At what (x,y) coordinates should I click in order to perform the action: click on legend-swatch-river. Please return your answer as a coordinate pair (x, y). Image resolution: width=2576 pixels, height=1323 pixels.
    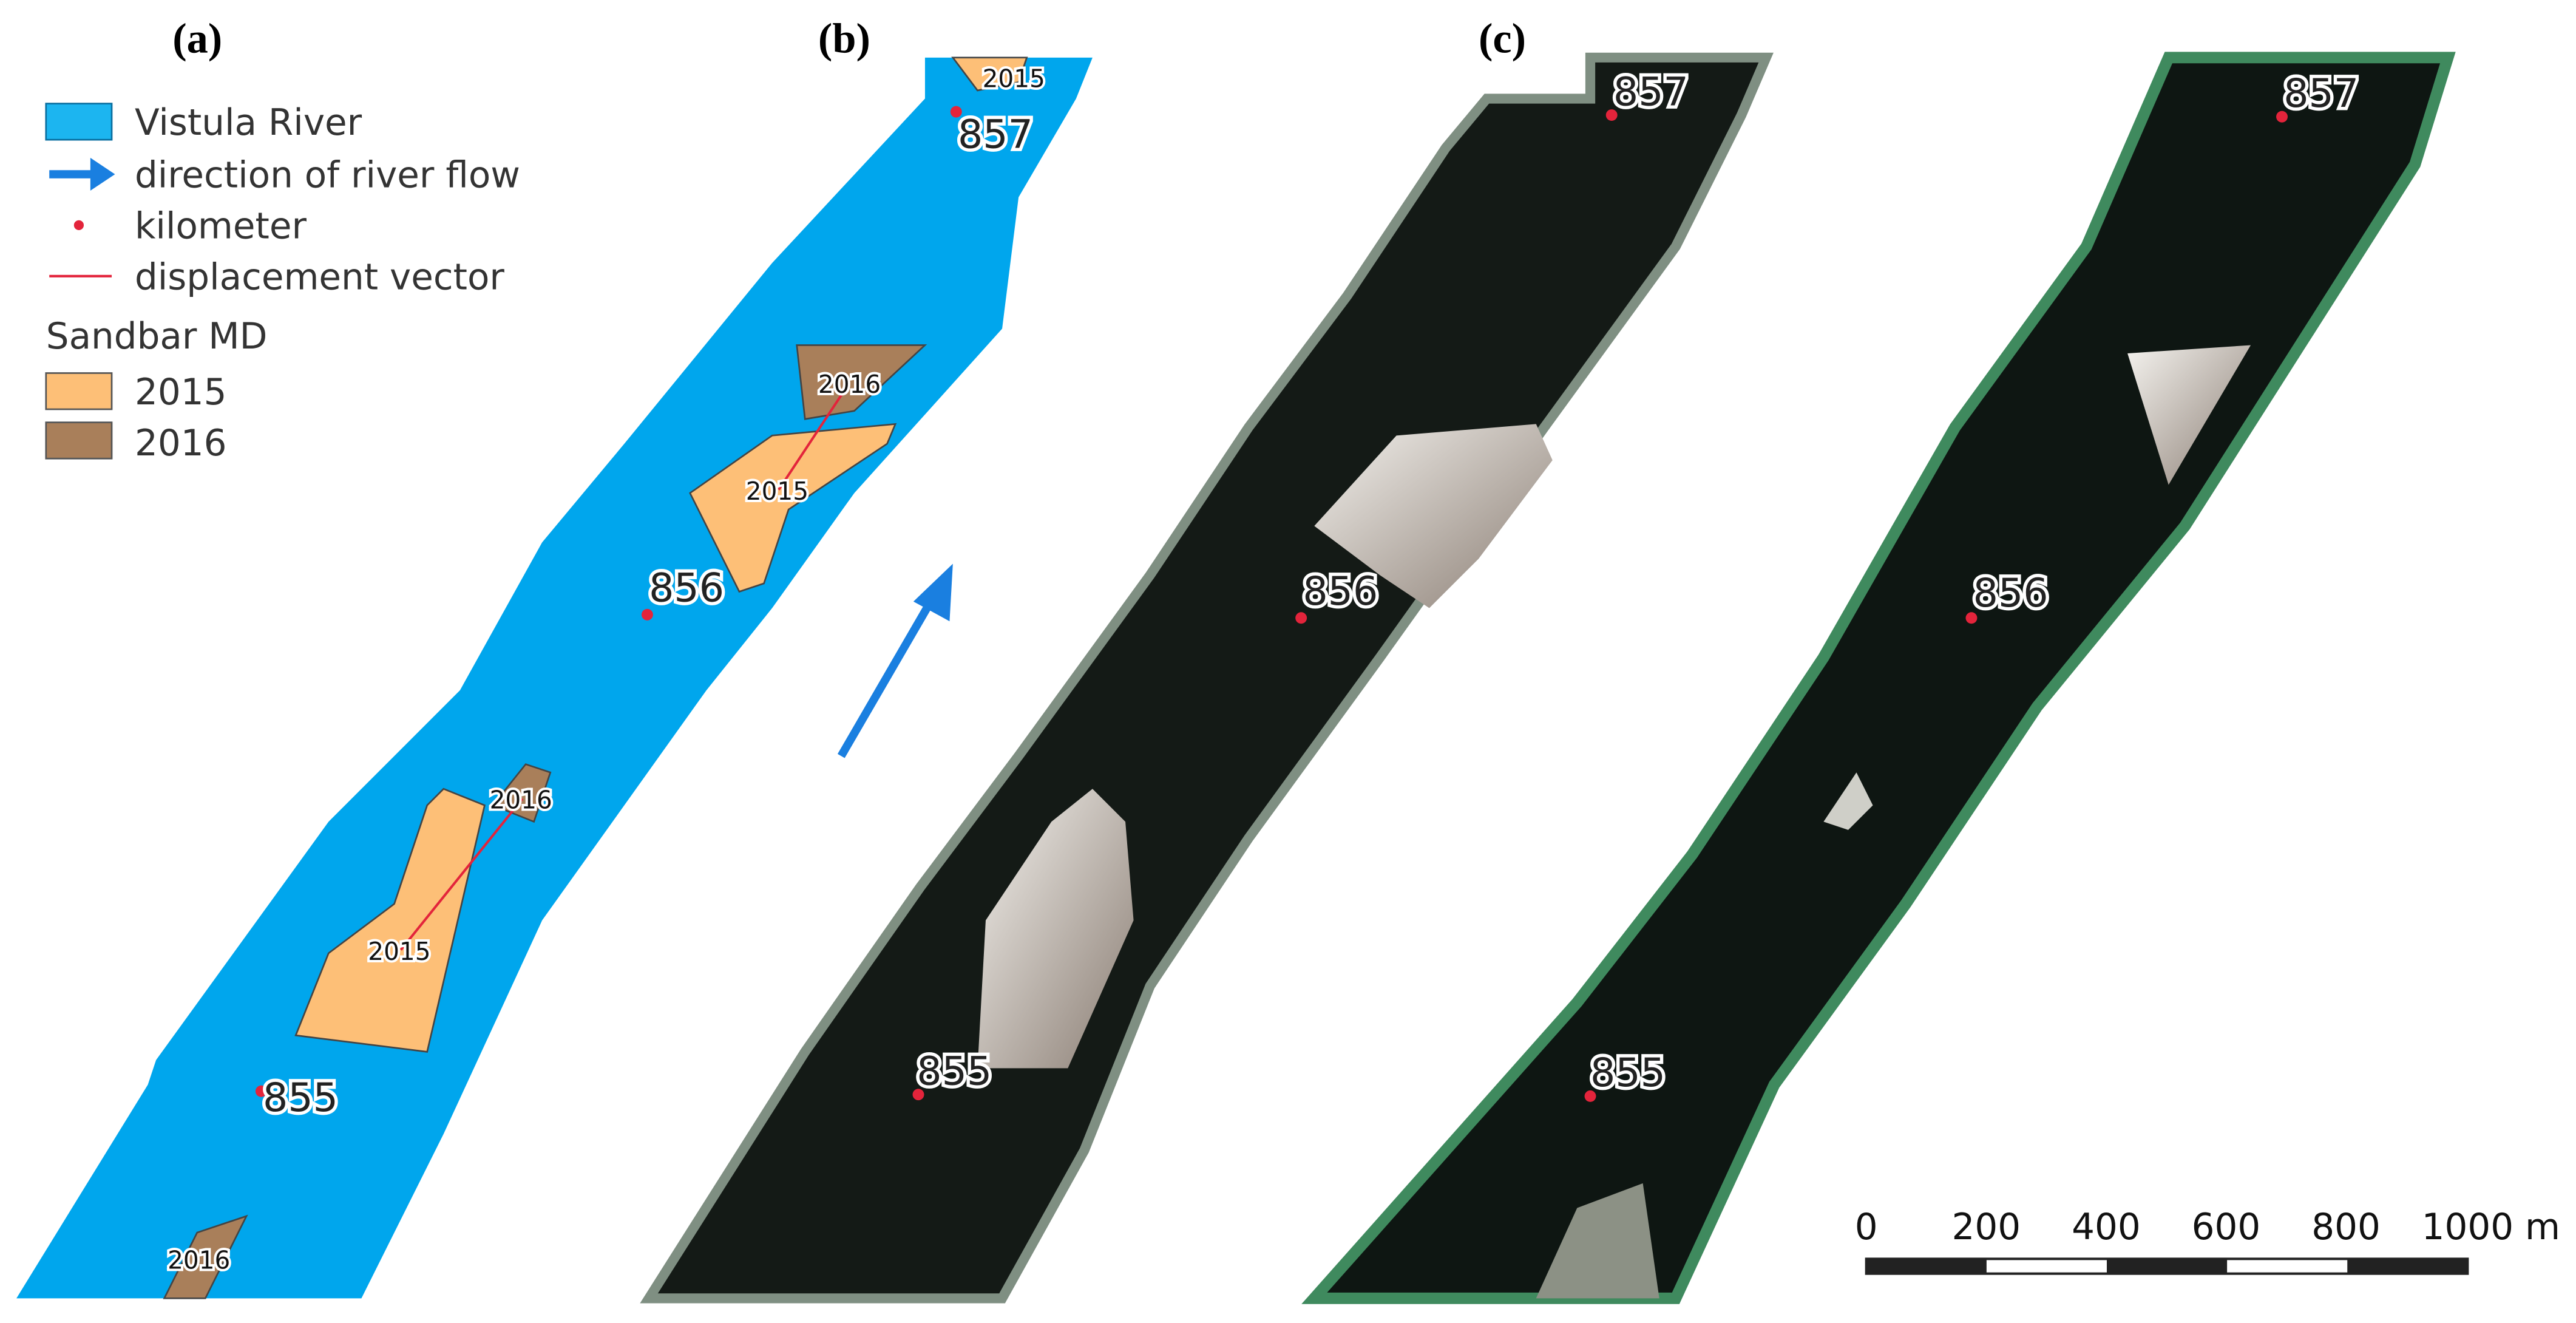
    Looking at the image, I should click on (79, 122).